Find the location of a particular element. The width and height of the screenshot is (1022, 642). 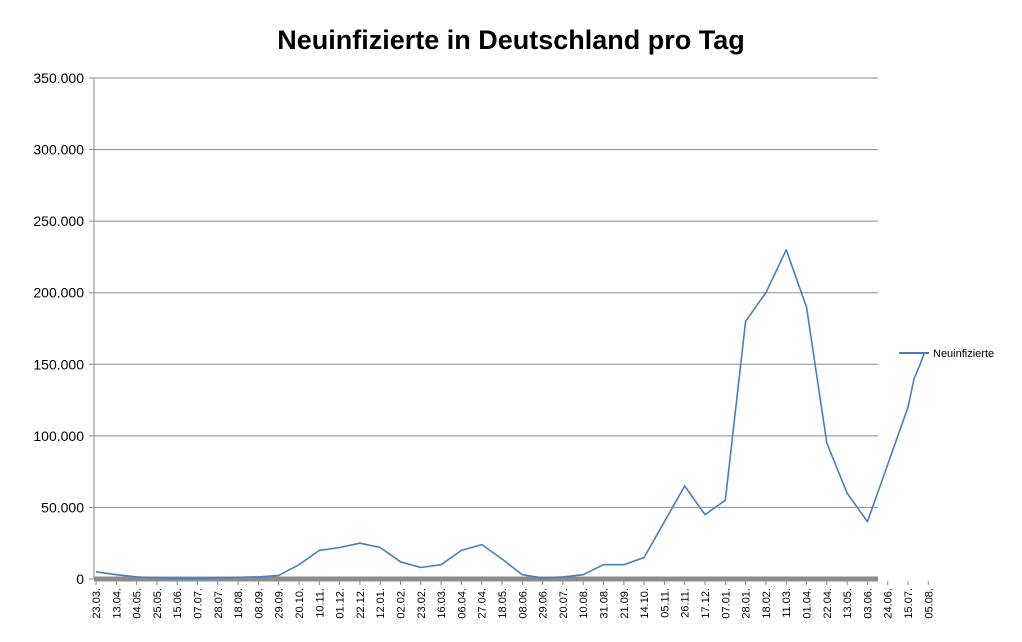

x-tick-label: 05.08. is located at coordinates (929, 603).